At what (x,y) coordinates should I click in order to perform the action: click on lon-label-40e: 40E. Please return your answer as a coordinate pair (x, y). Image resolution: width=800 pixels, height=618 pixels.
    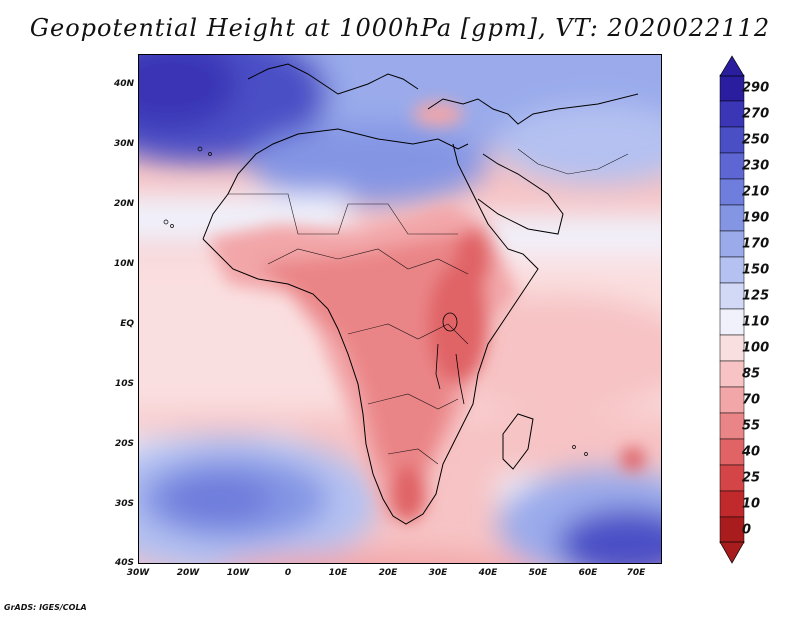
    Looking at the image, I should click on (488, 573).